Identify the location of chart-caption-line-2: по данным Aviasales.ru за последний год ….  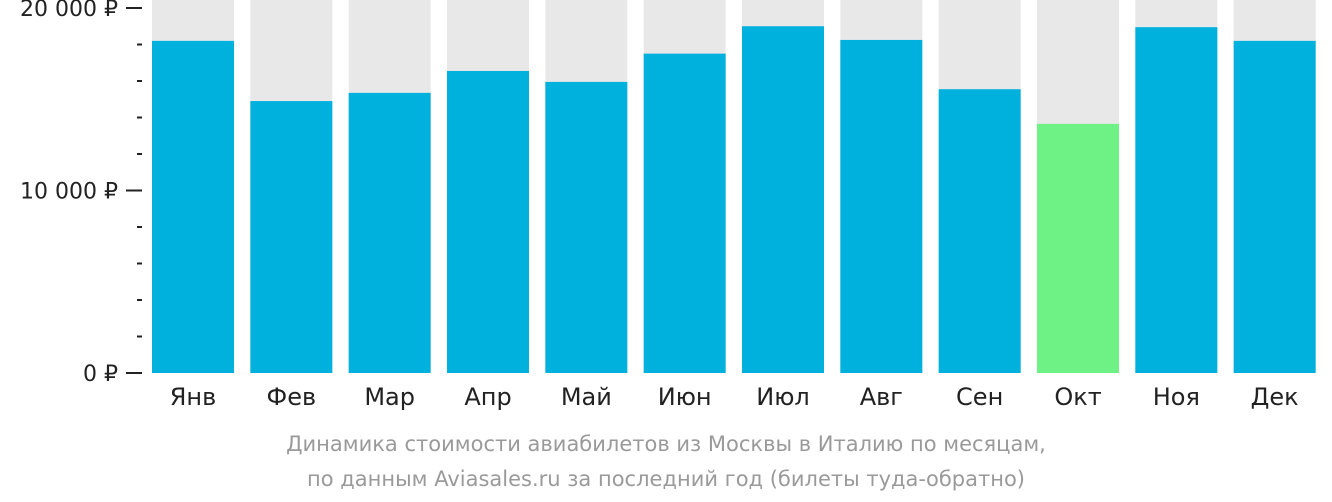
(666, 479).